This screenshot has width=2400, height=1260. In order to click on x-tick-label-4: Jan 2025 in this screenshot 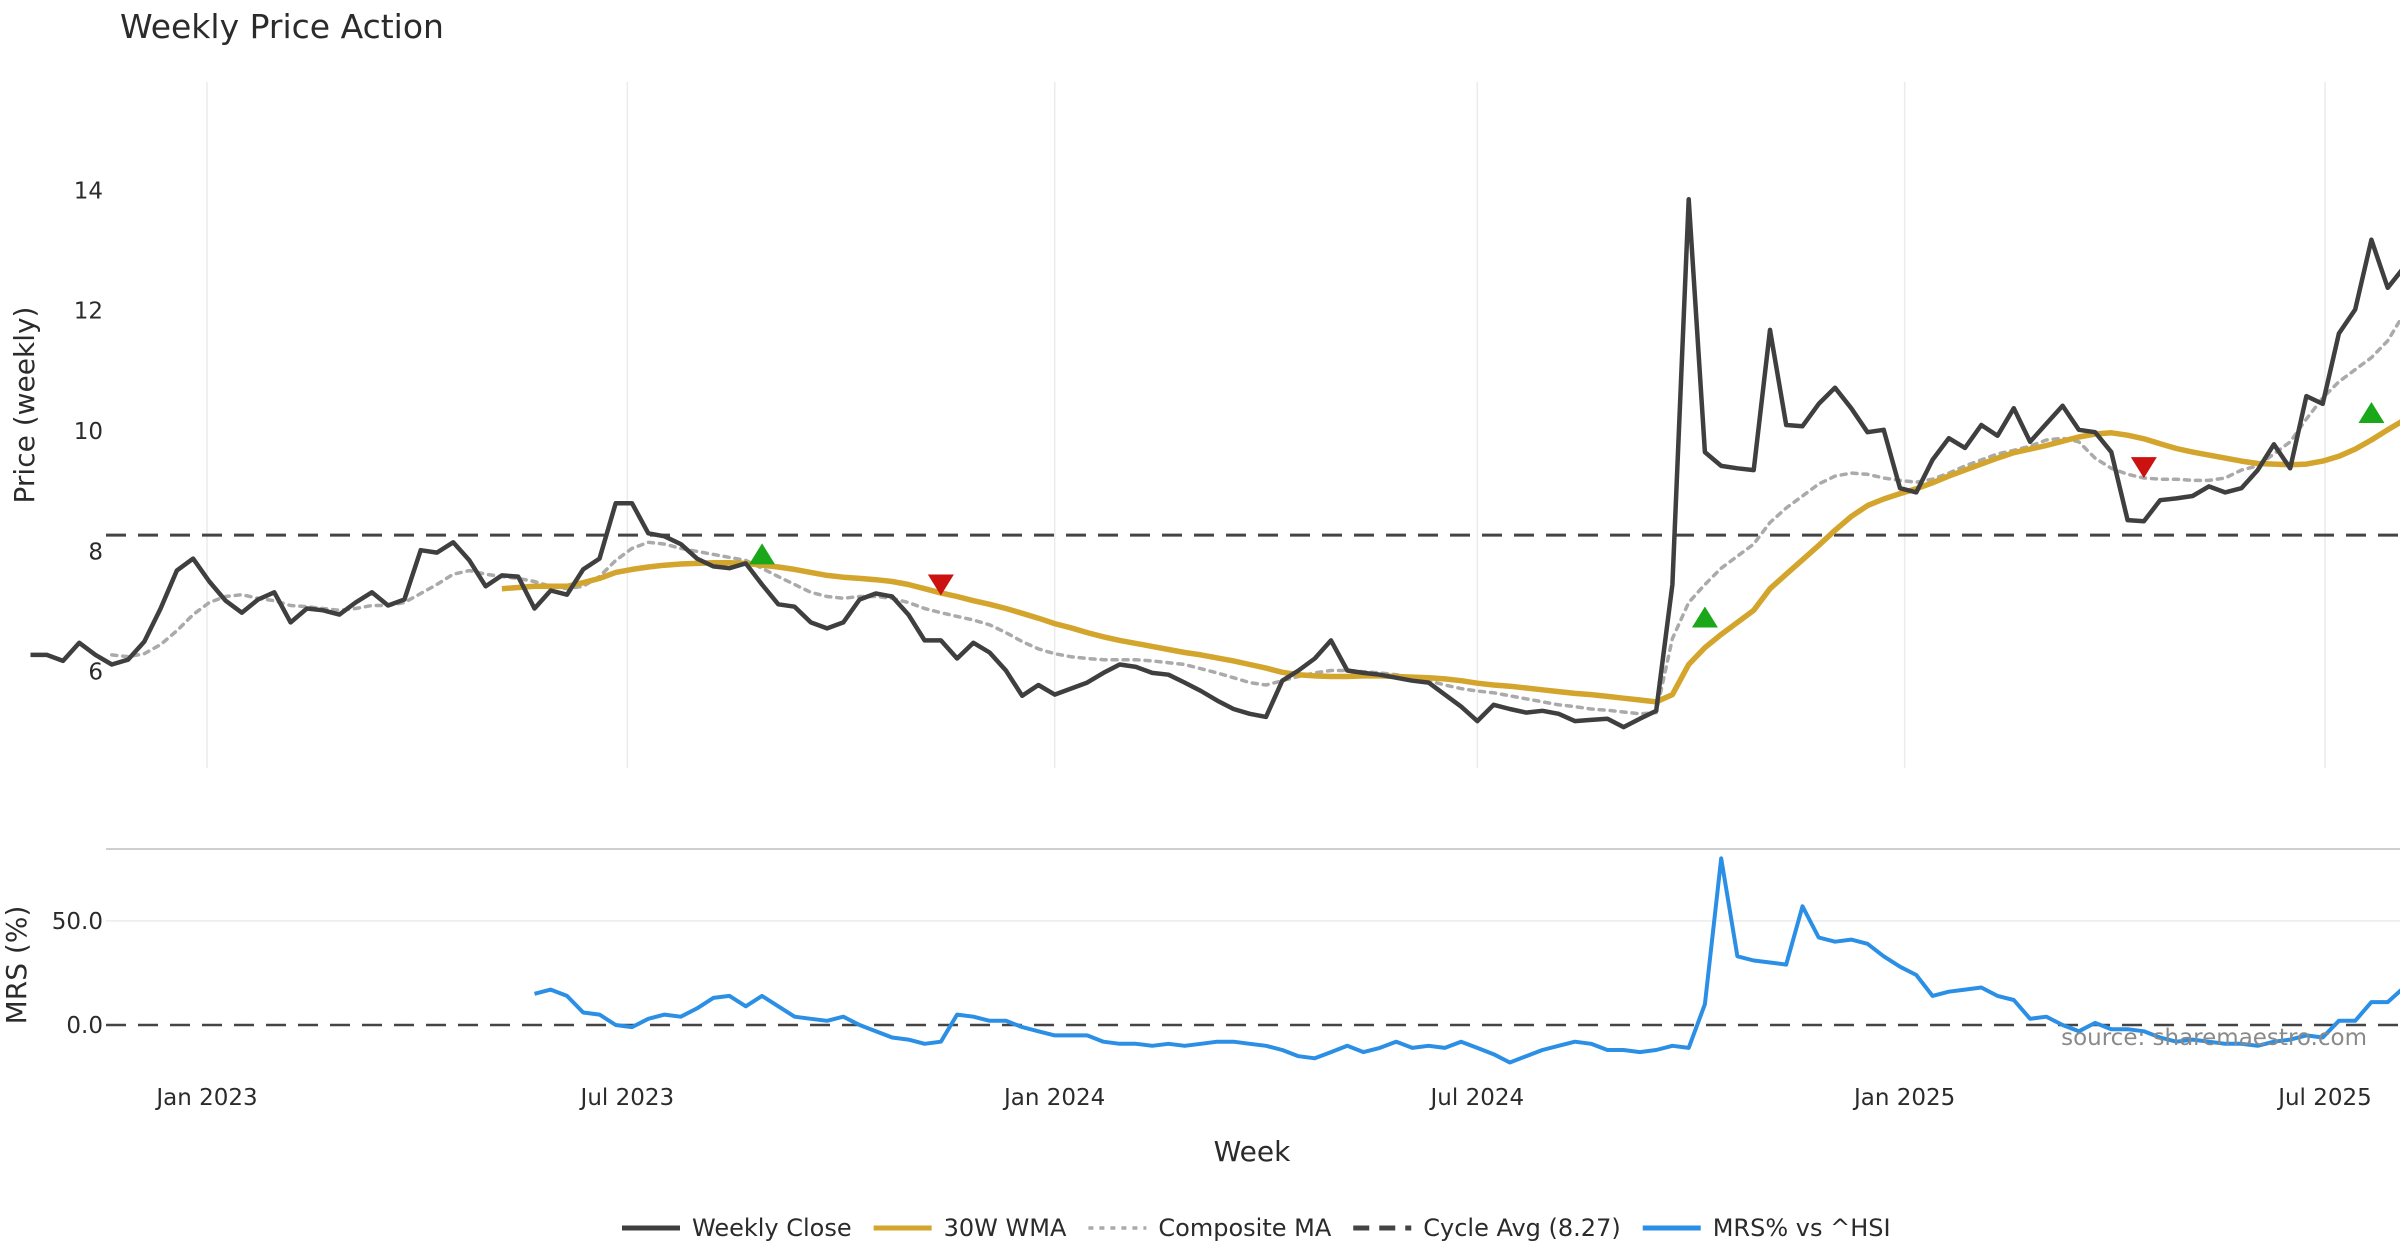, I will do `click(1903, 1098)`.